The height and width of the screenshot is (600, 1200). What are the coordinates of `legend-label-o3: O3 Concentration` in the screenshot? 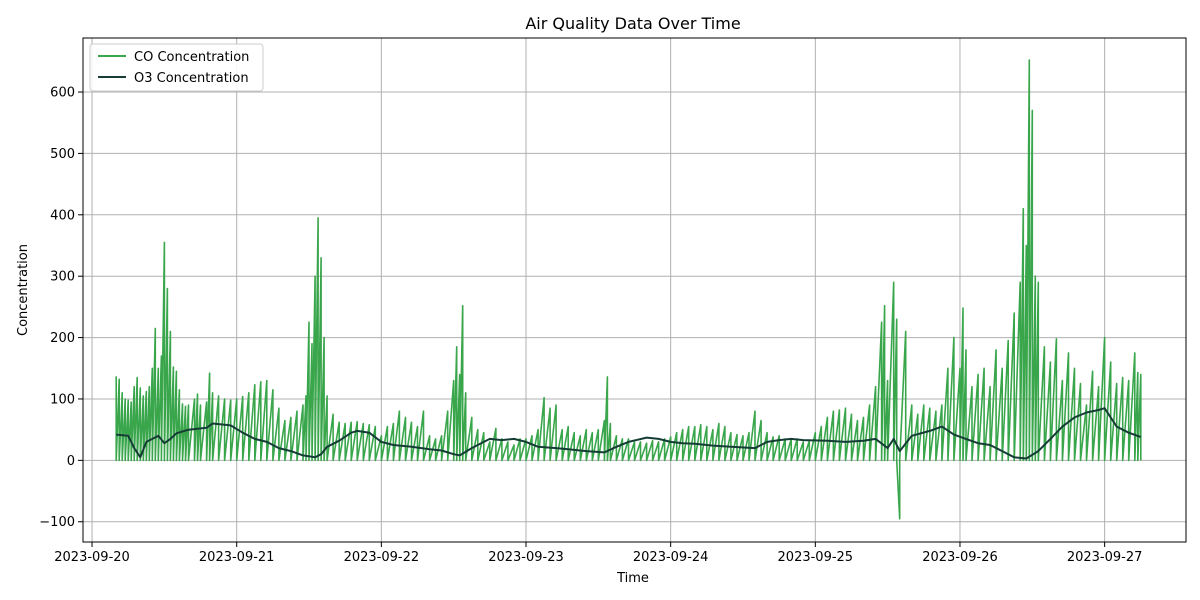 It's located at (191, 78).